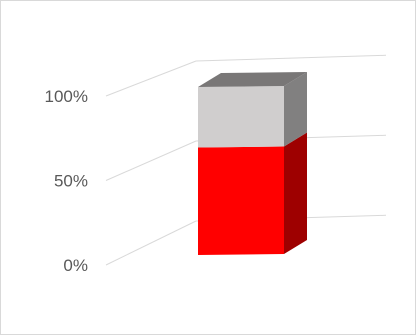 The image size is (416, 336). I want to click on y-tick-labels: 0% 50% 100%, so click(66, 181).